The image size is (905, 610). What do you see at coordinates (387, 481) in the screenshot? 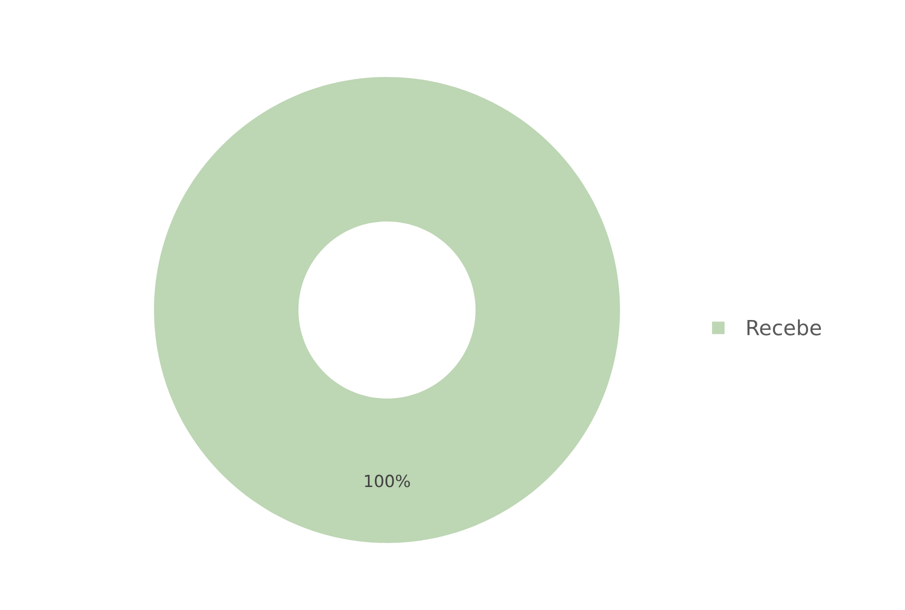
I see `data-label: 100%` at bounding box center [387, 481].